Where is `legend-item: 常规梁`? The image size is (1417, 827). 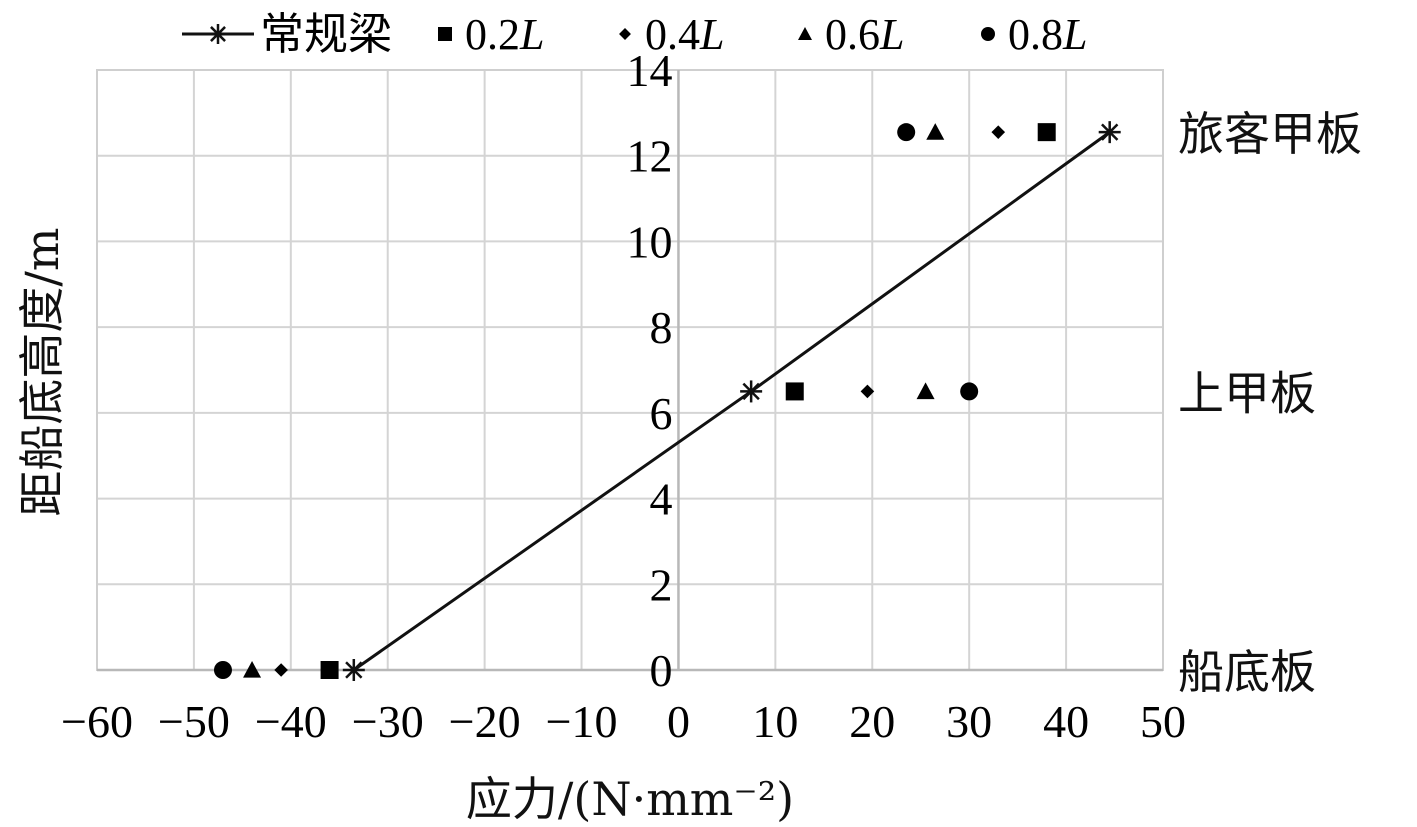
legend-item: 常规梁 is located at coordinates (287, 34).